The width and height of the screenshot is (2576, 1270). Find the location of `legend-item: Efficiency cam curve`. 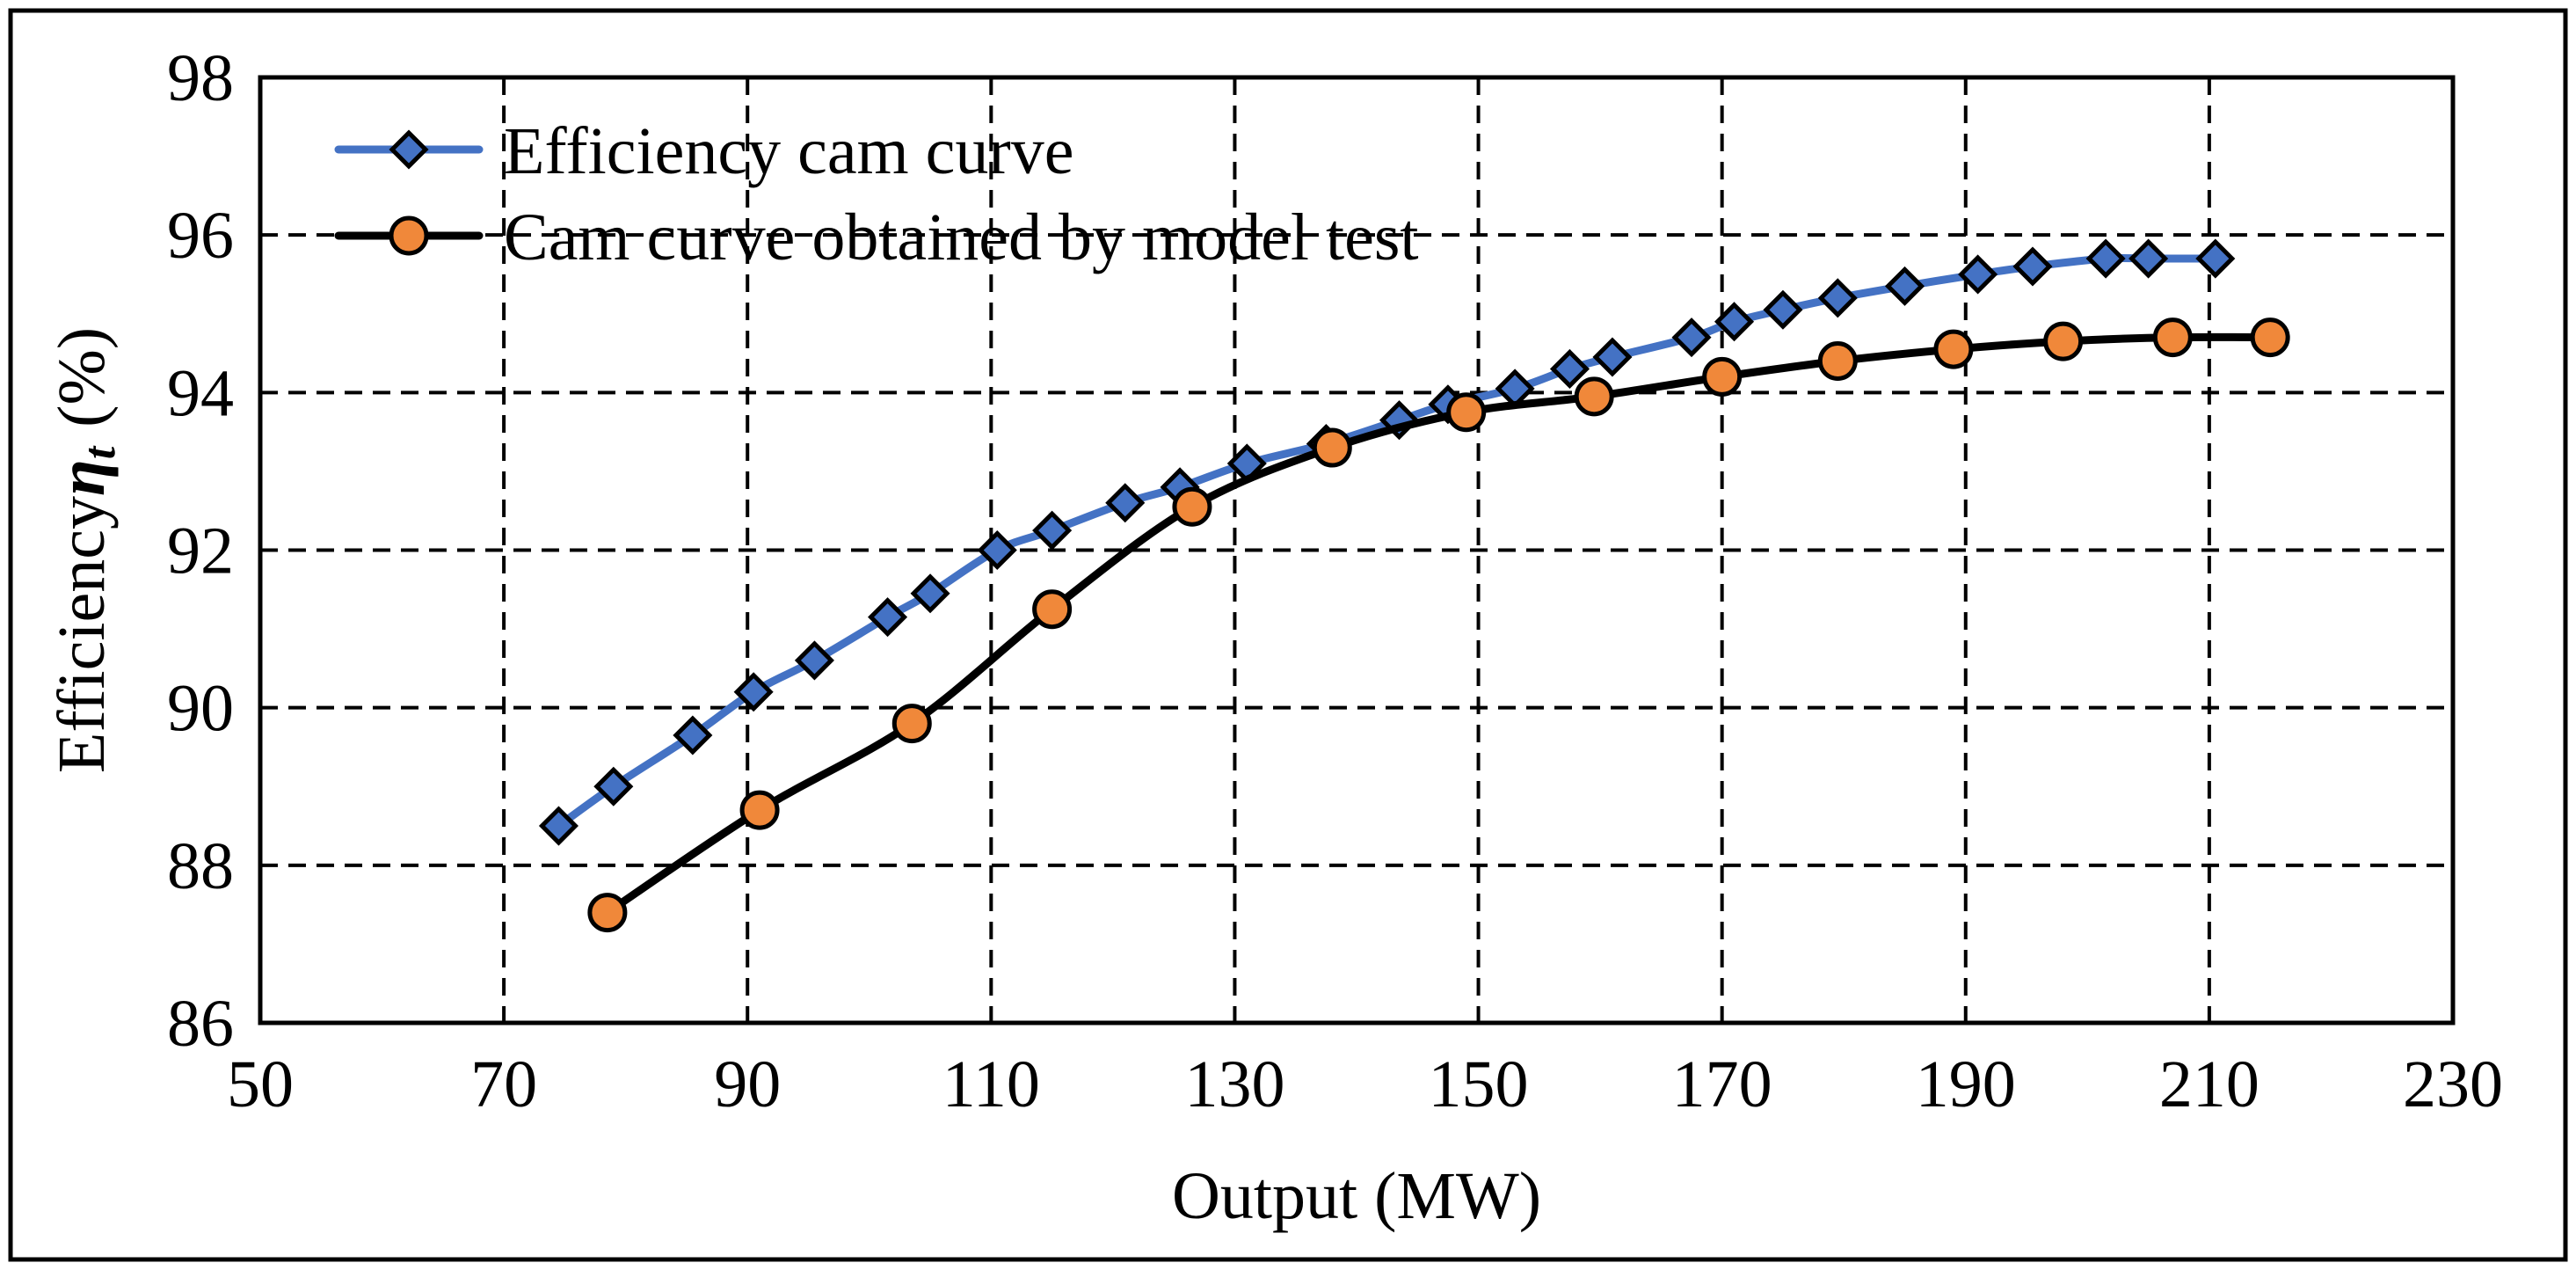

legend-item: Efficiency cam curve is located at coordinates (703, 151).